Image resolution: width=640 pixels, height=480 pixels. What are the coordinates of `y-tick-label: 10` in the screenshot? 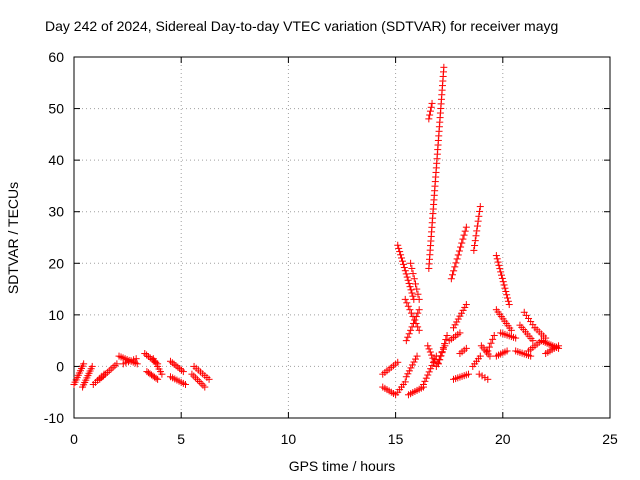 It's located at (56, 315).